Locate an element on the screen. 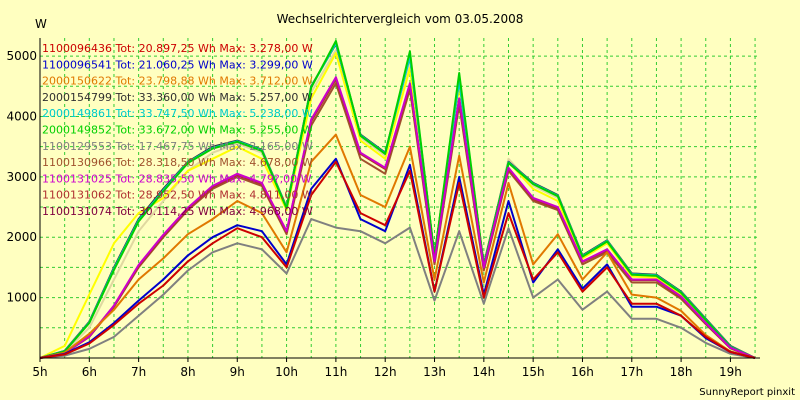 The height and width of the screenshot is (400, 800). y-tick-label: 2000 is located at coordinates (21, 237).